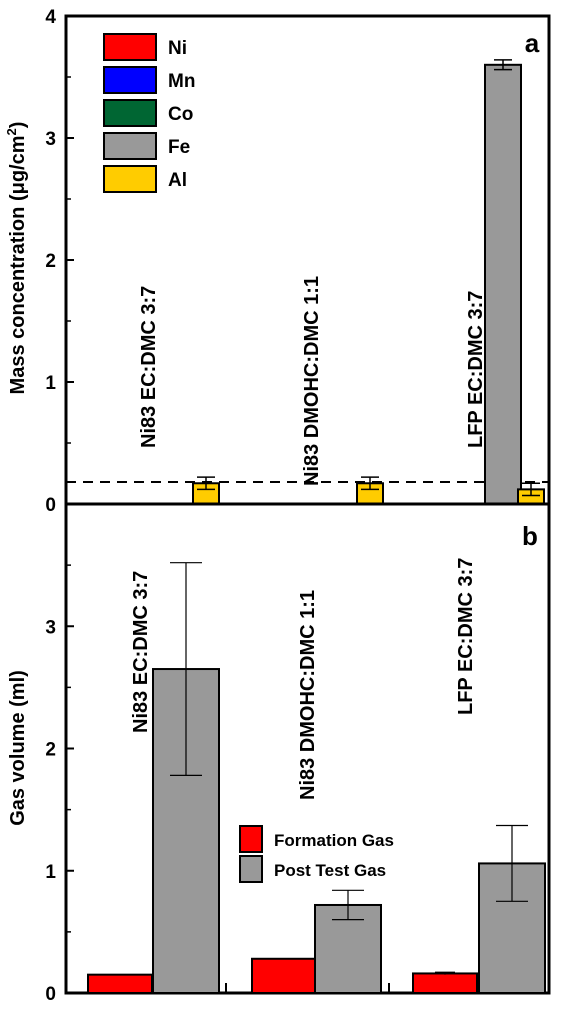 The image size is (564, 1009). What do you see at coordinates (181, 81) in the screenshot?
I see `legend-label-mn: Mn` at bounding box center [181, 81].